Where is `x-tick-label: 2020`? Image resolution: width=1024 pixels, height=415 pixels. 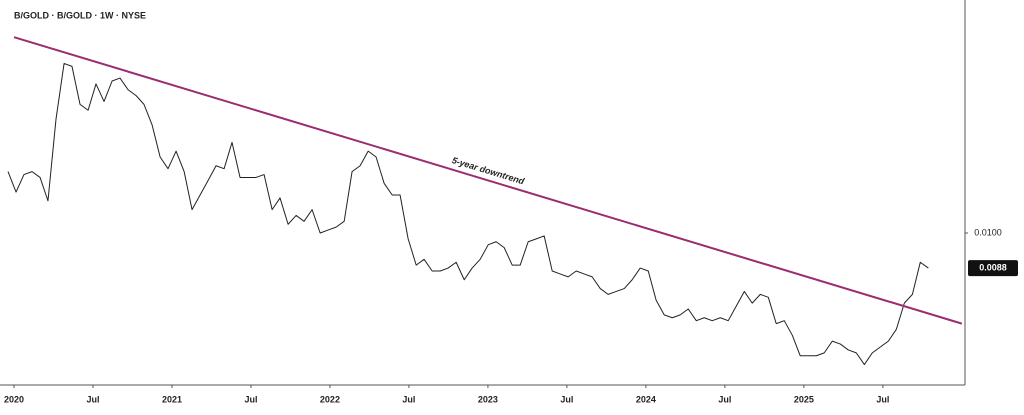 x-tick-label: 2020 is located at coordinates (14, 399).